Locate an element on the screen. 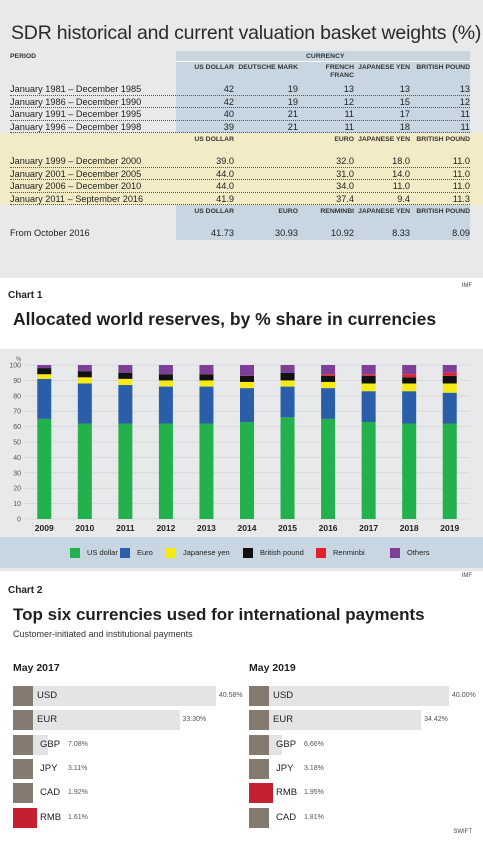 The image size is (483, 843). chart2-bar-row: GBP 6.66% is located at coordinates (361, 744).